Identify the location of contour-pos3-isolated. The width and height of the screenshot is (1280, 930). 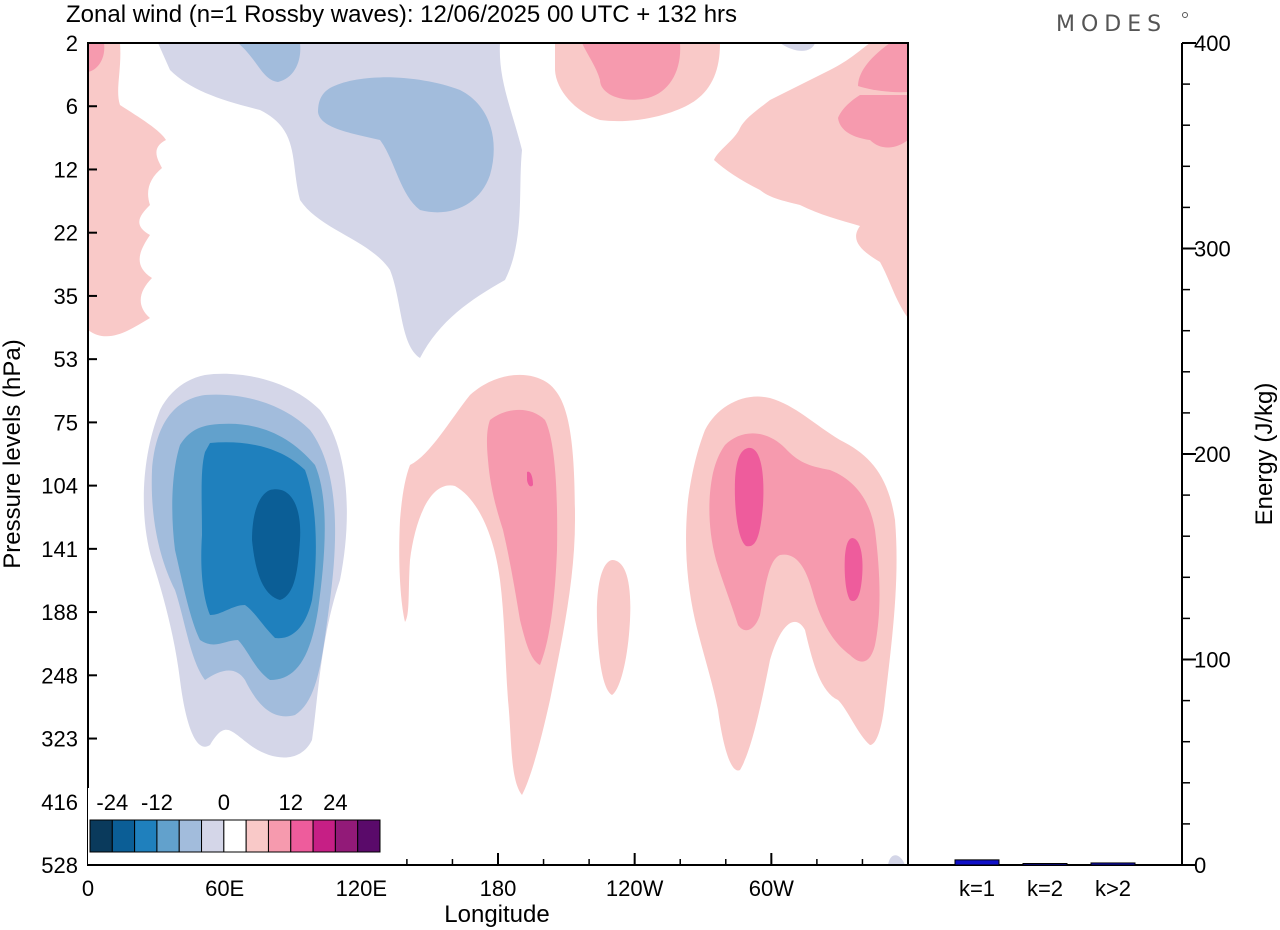
(613, 627).